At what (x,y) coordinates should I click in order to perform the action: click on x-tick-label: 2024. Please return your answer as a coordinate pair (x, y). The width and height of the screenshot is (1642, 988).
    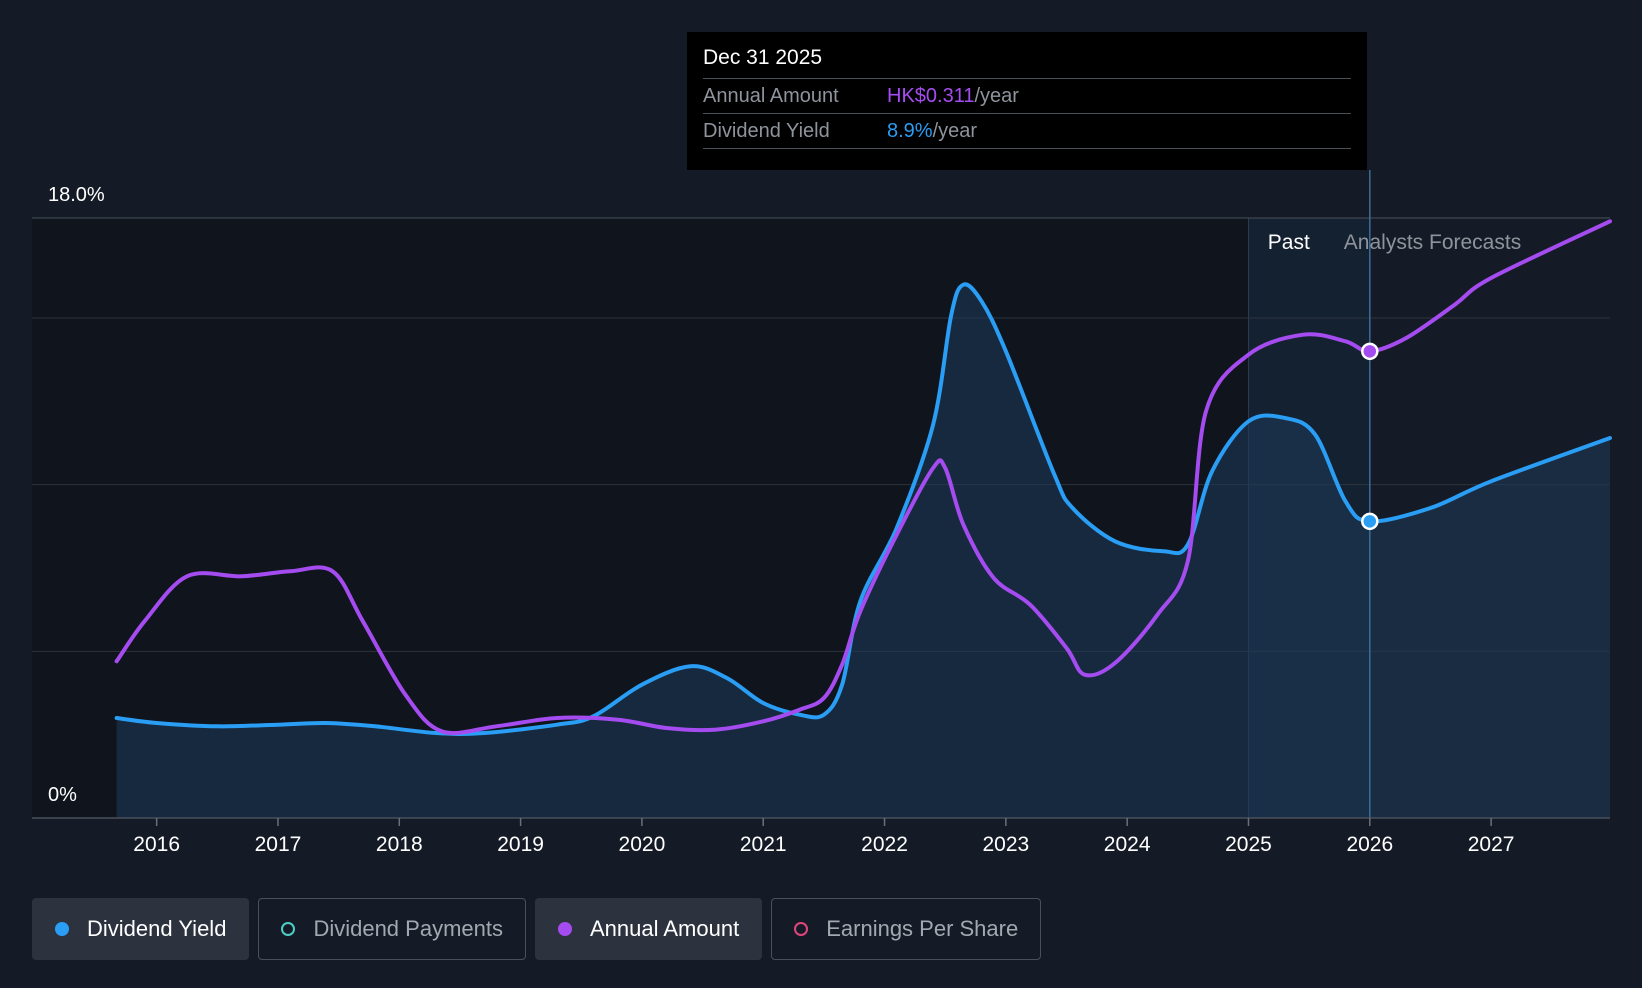
    Looking at the image, I should click on (1127, 844).